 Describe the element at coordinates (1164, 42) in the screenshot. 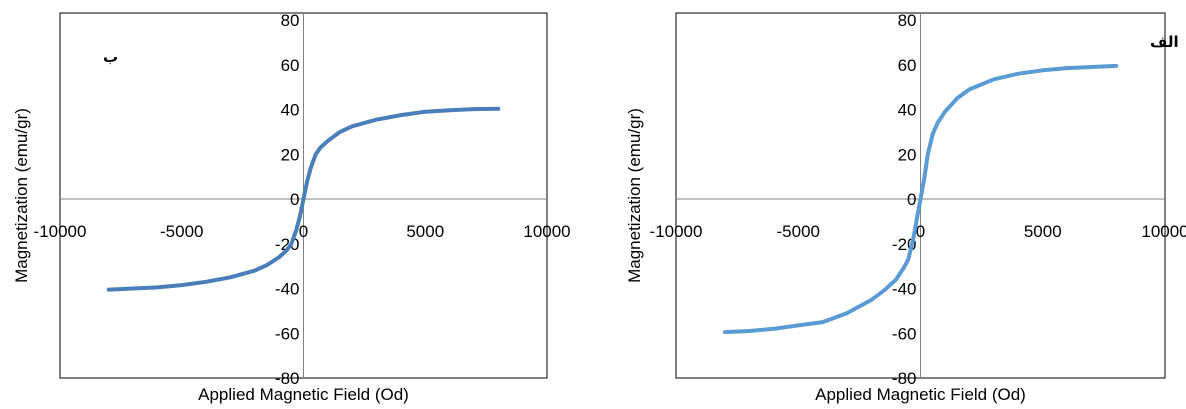

I see `panel-label: الف` at that location.